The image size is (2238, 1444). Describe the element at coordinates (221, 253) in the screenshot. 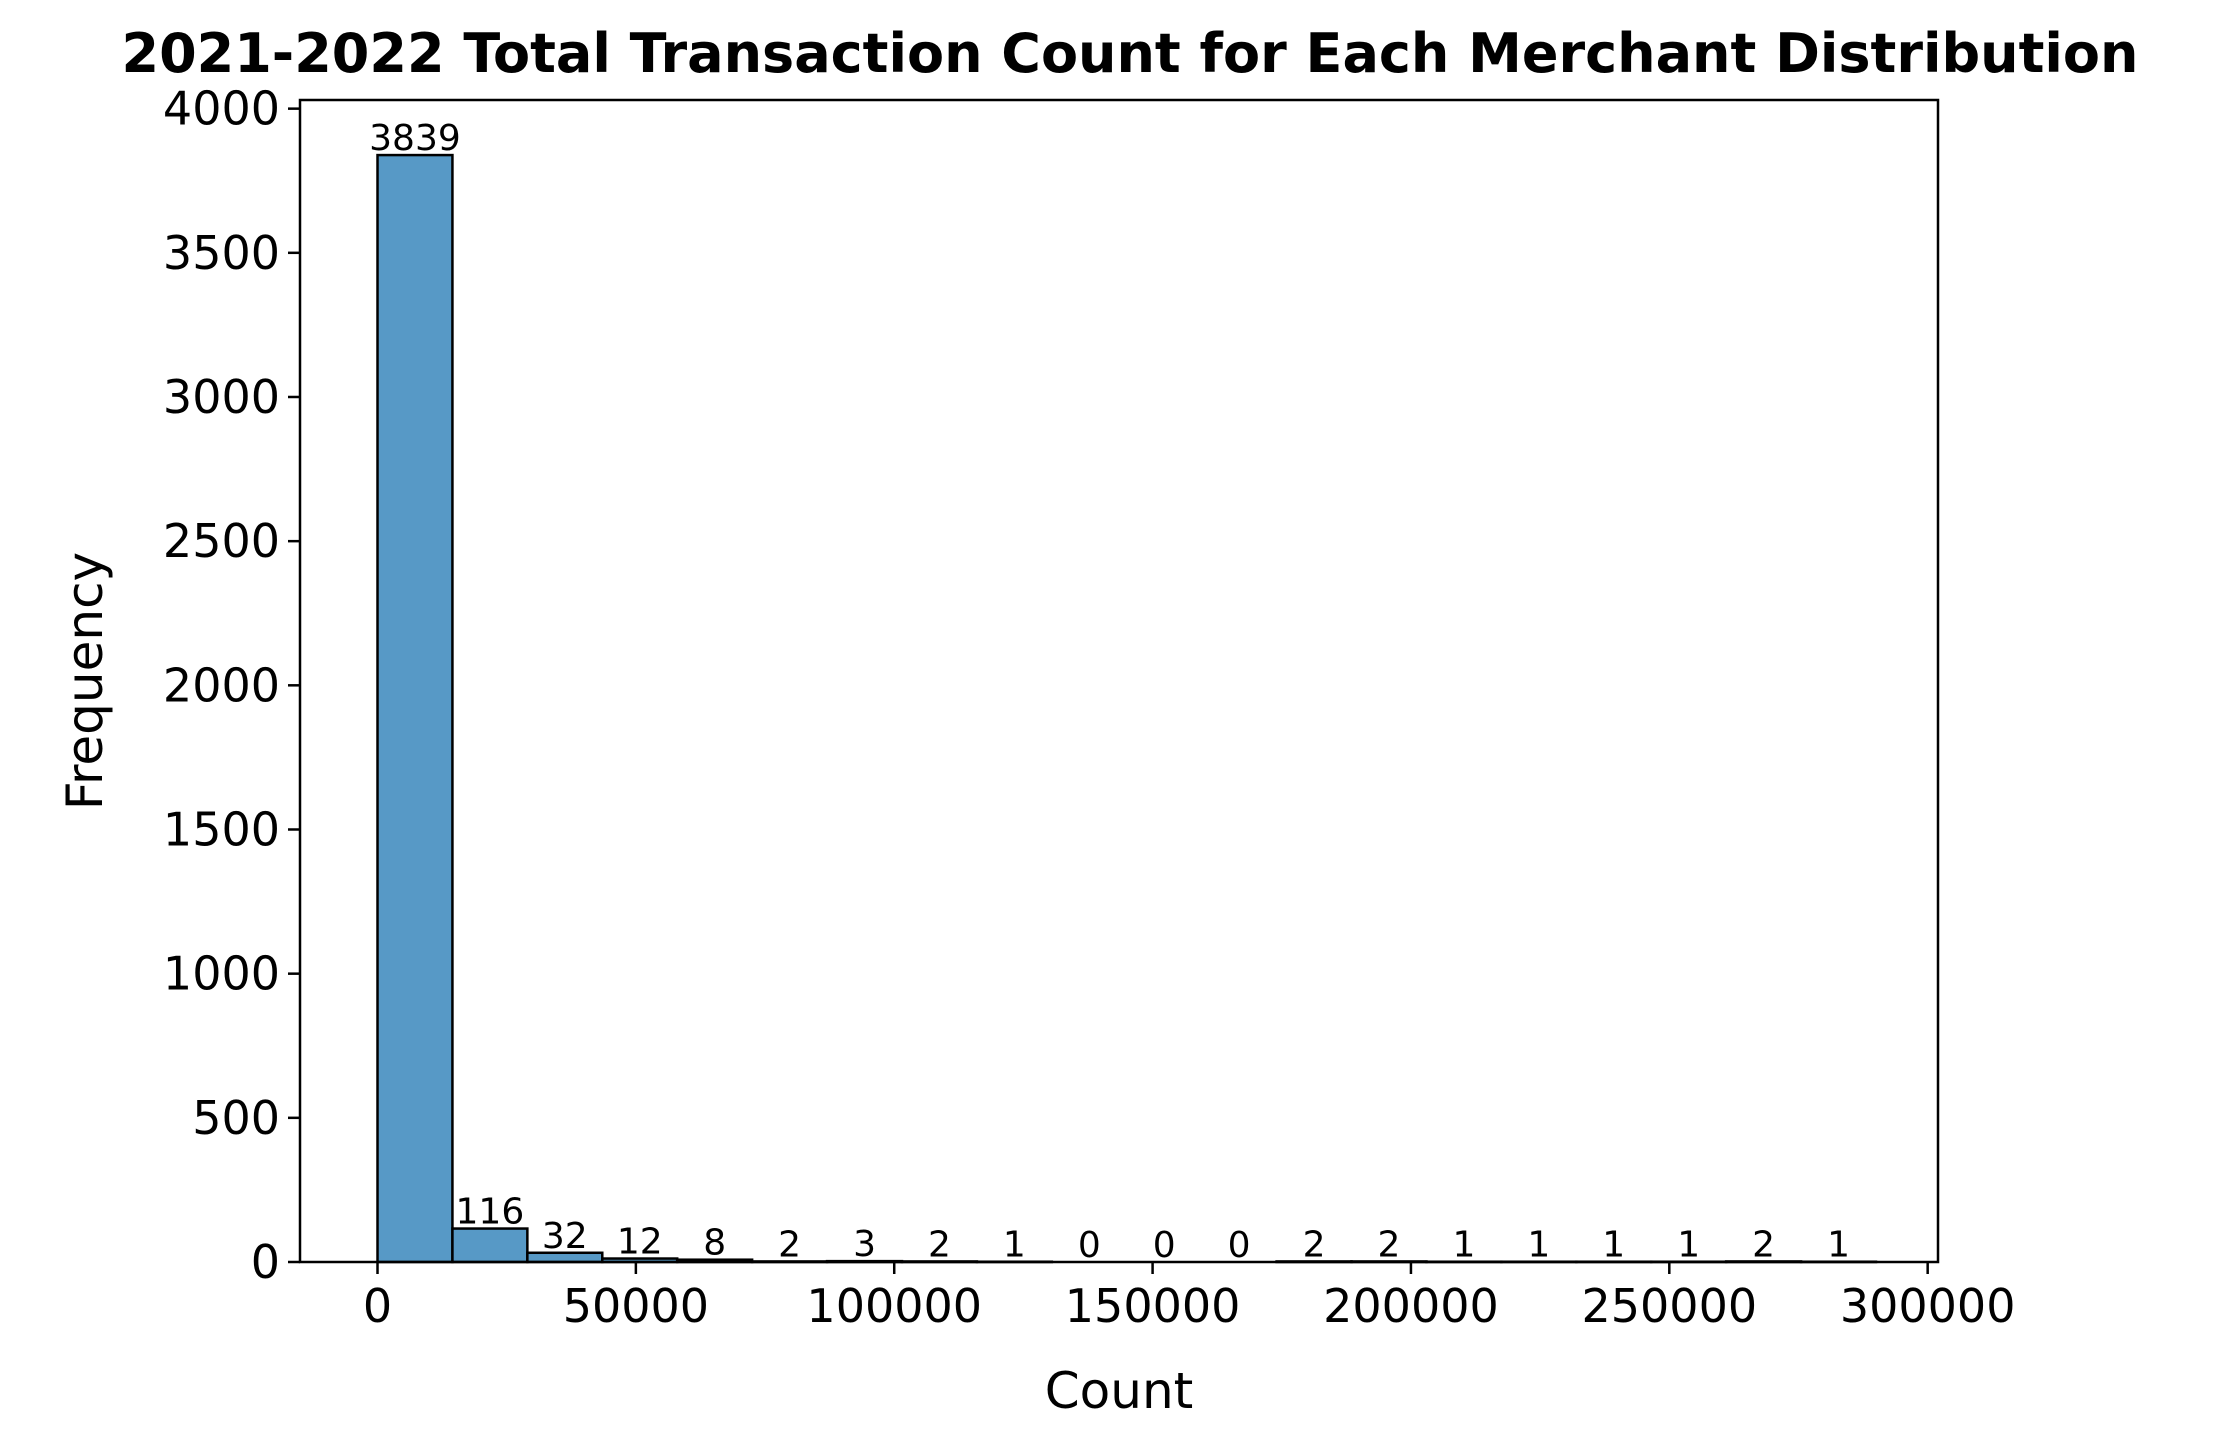

I see `y-tick-label: 3500` at that location.